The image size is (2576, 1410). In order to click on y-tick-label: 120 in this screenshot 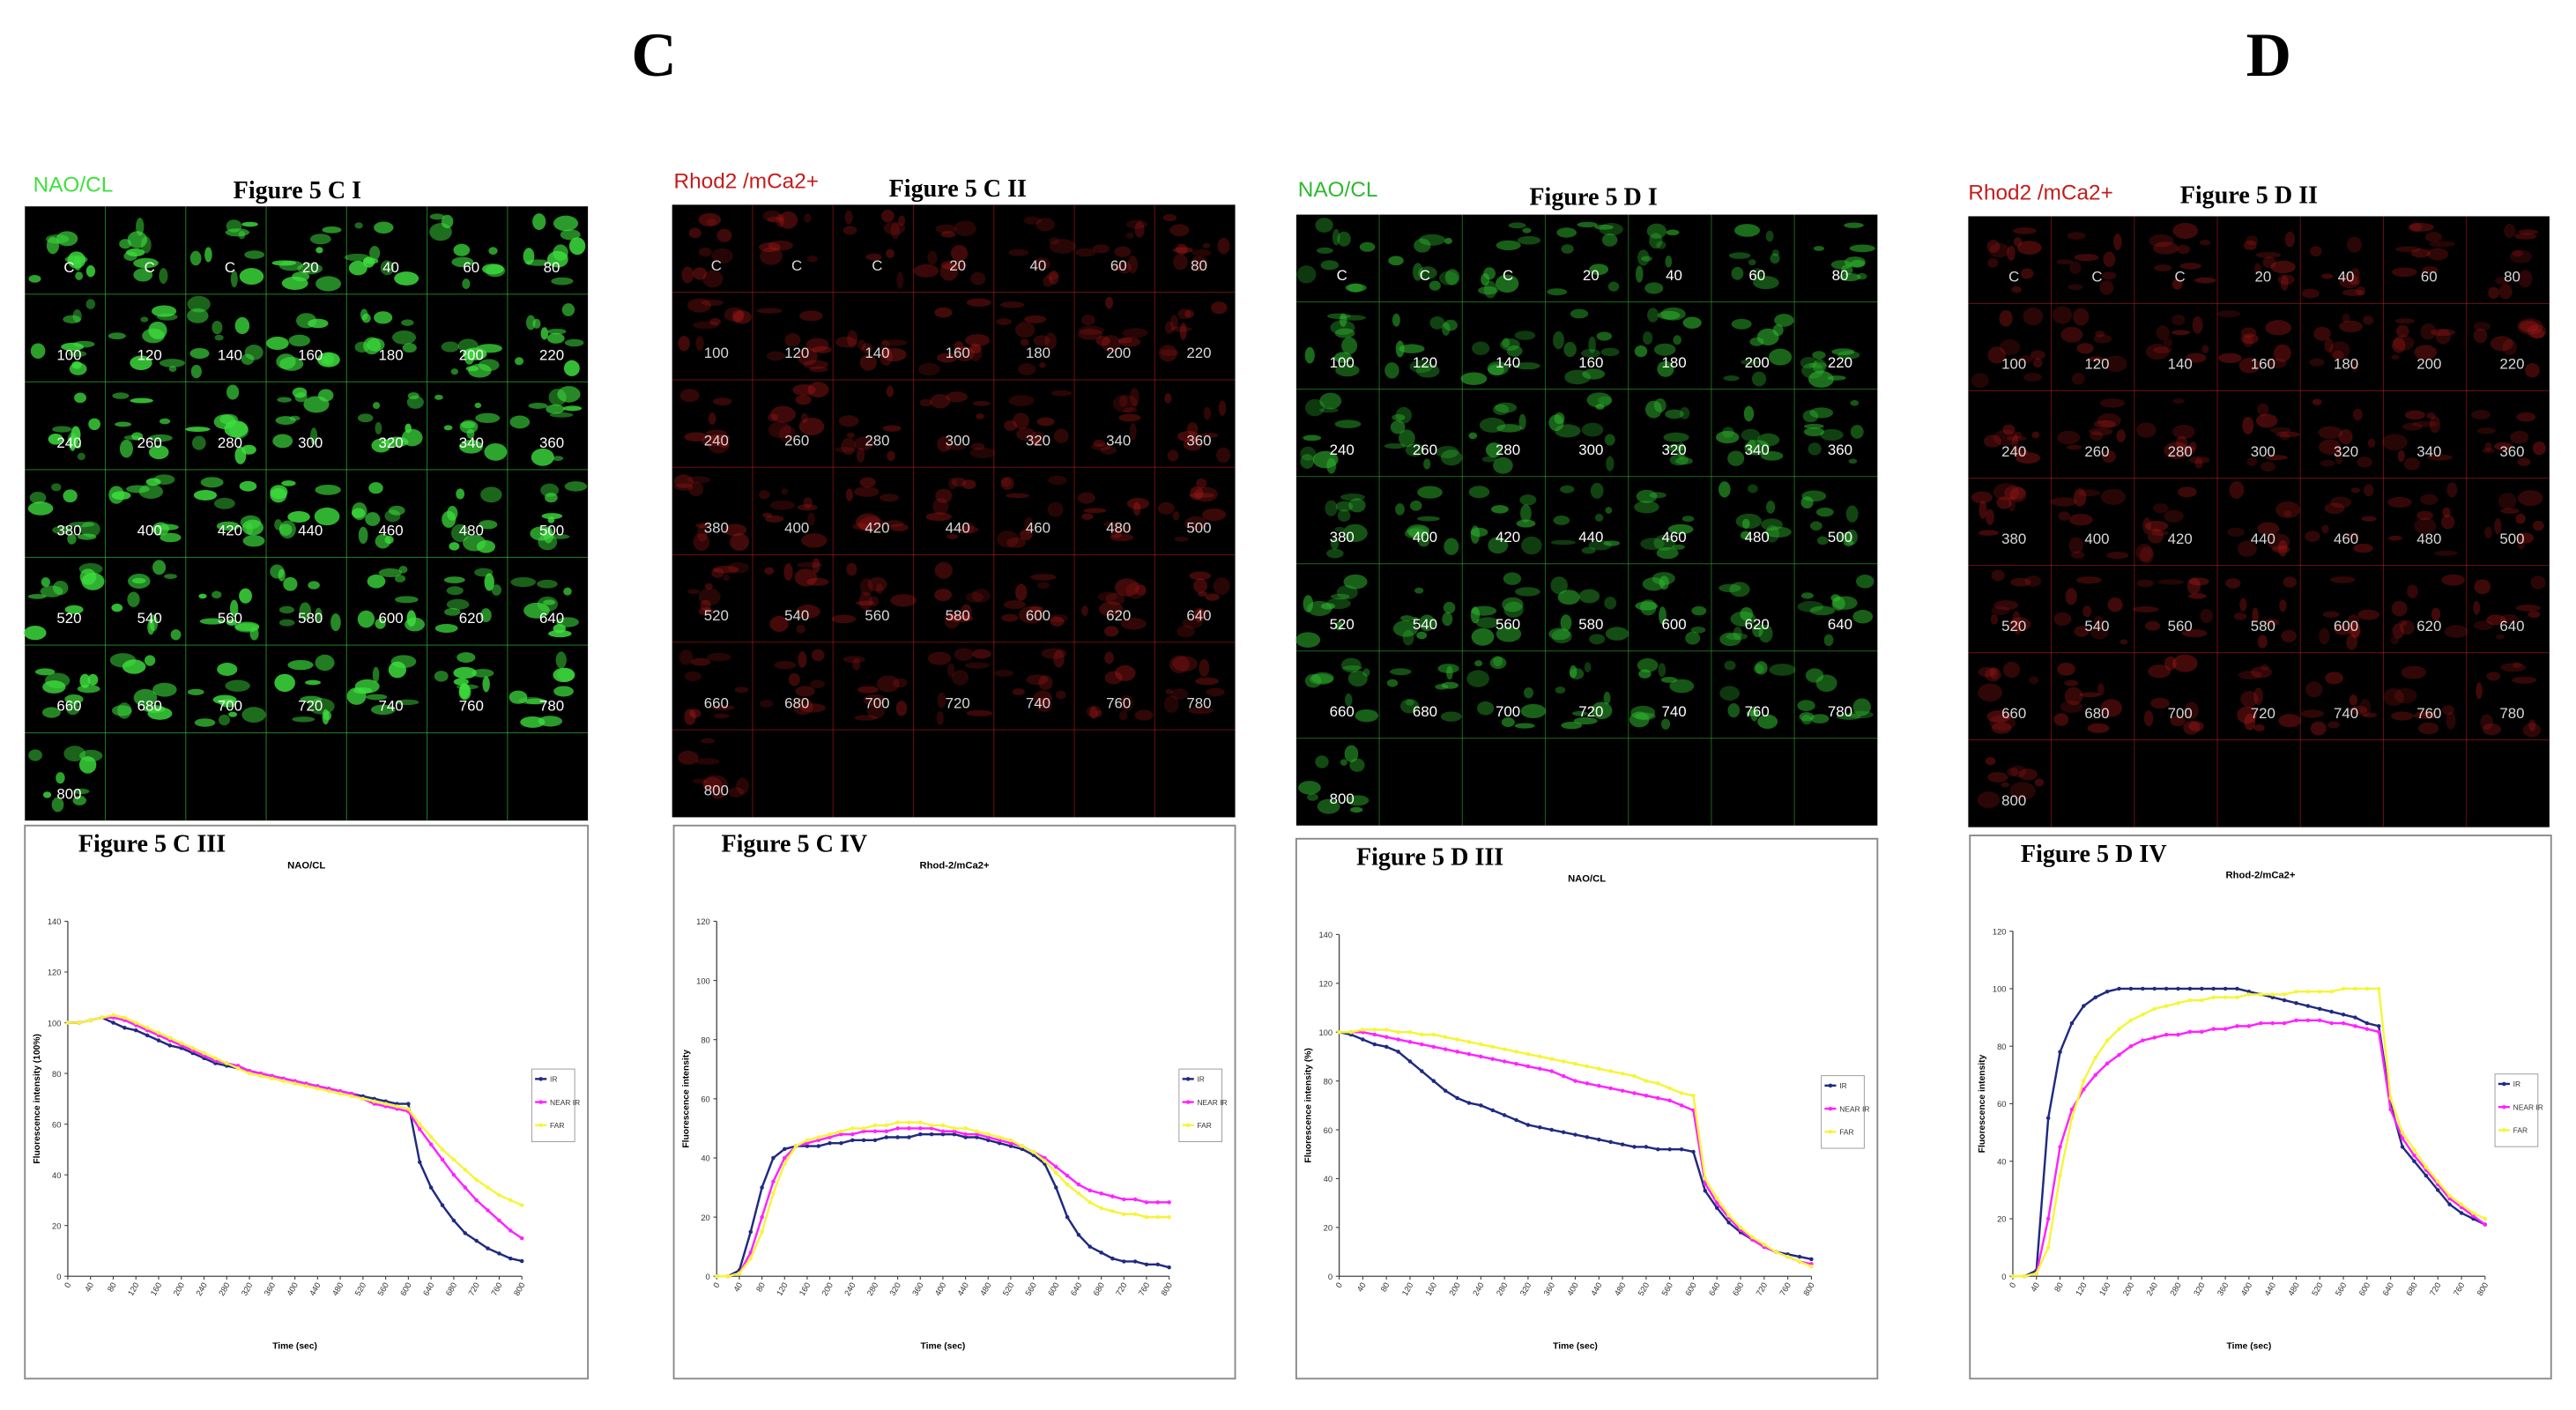, I will do `click(1325, 984)`.